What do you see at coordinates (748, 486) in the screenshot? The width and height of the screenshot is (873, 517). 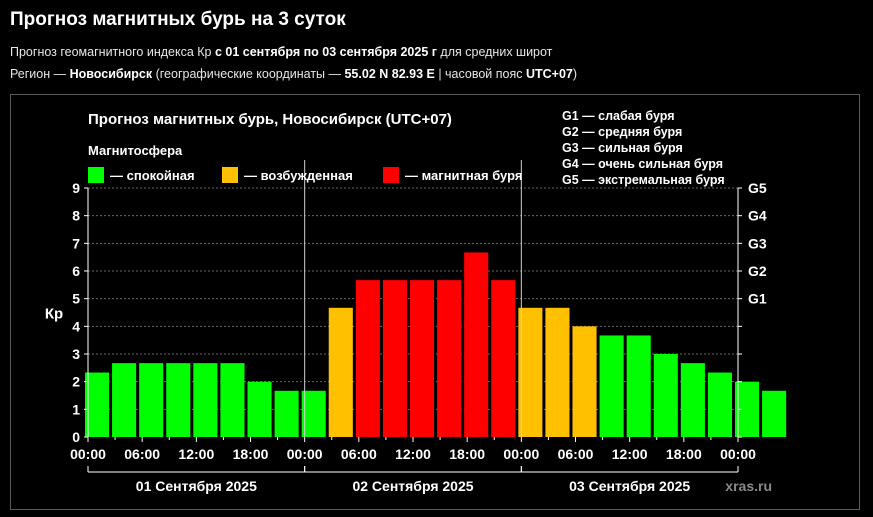 I see `watermark: xras.ru` at bounding box center [748, 486].